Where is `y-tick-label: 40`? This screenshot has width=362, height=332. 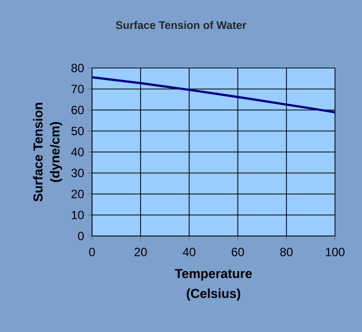 y-tick-label: 40 is located at coordinates (77, 152).